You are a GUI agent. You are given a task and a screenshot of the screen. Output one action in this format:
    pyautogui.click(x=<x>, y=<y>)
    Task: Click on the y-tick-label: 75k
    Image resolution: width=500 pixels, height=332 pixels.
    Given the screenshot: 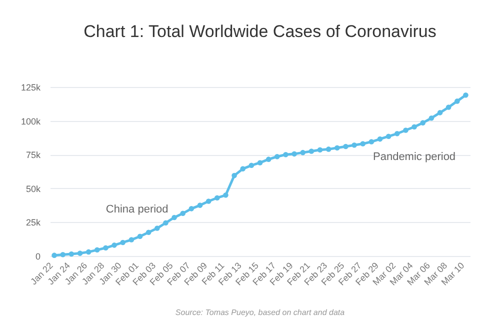 What is the action you would take?
    pyautogui.click(x=33, y=155)
    